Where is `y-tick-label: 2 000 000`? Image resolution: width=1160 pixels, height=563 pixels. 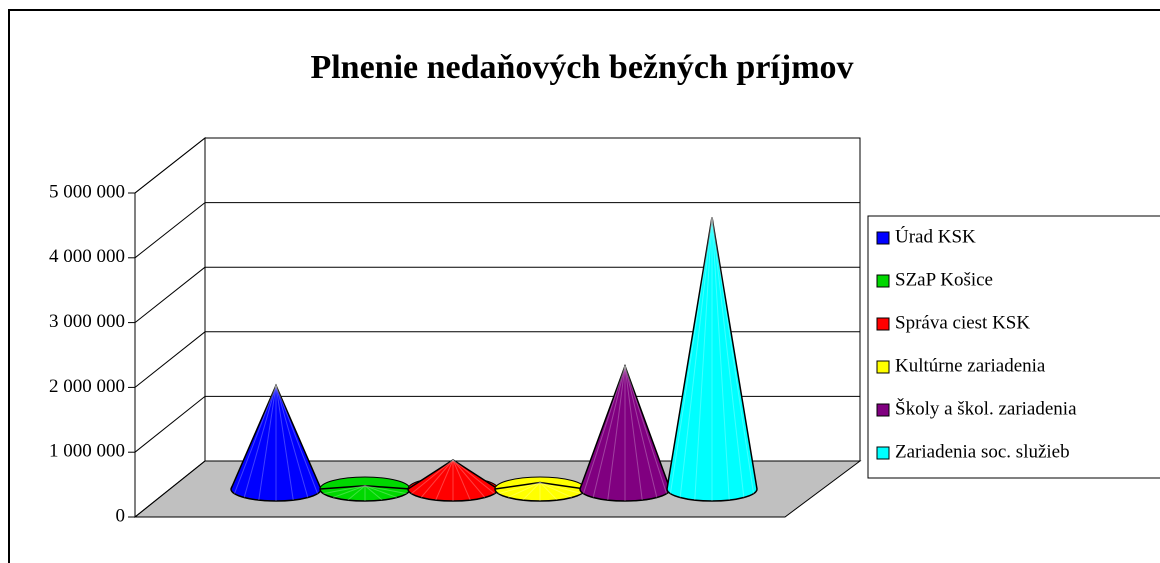
y-tick-label: 2 000 000 is located at coordinates (87, 386).